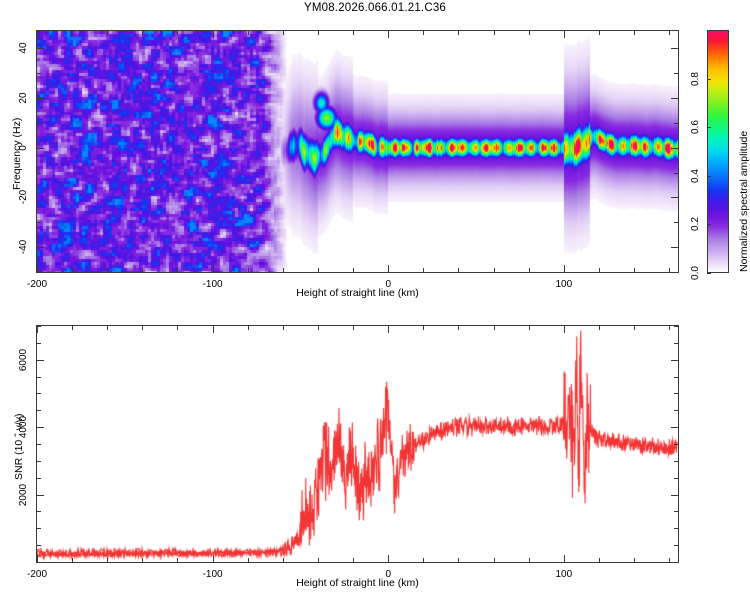 The image size is (750, 600). What do you see at coordinates (695, 273) in the screenshot?
I see `colorbar-tick-label: 0.0` at bounding box center [695, 273].